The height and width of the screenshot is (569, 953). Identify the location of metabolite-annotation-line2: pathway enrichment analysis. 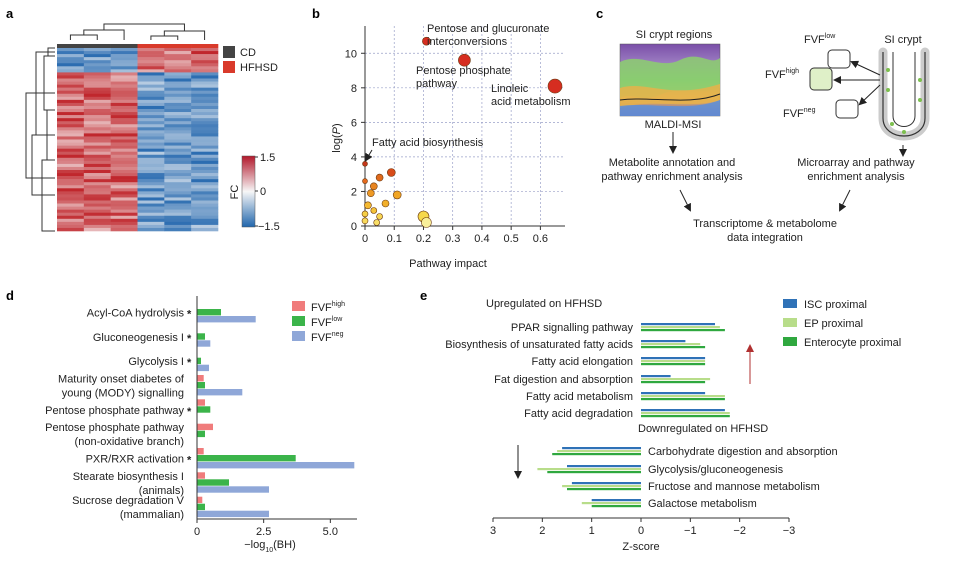
(672, 177).